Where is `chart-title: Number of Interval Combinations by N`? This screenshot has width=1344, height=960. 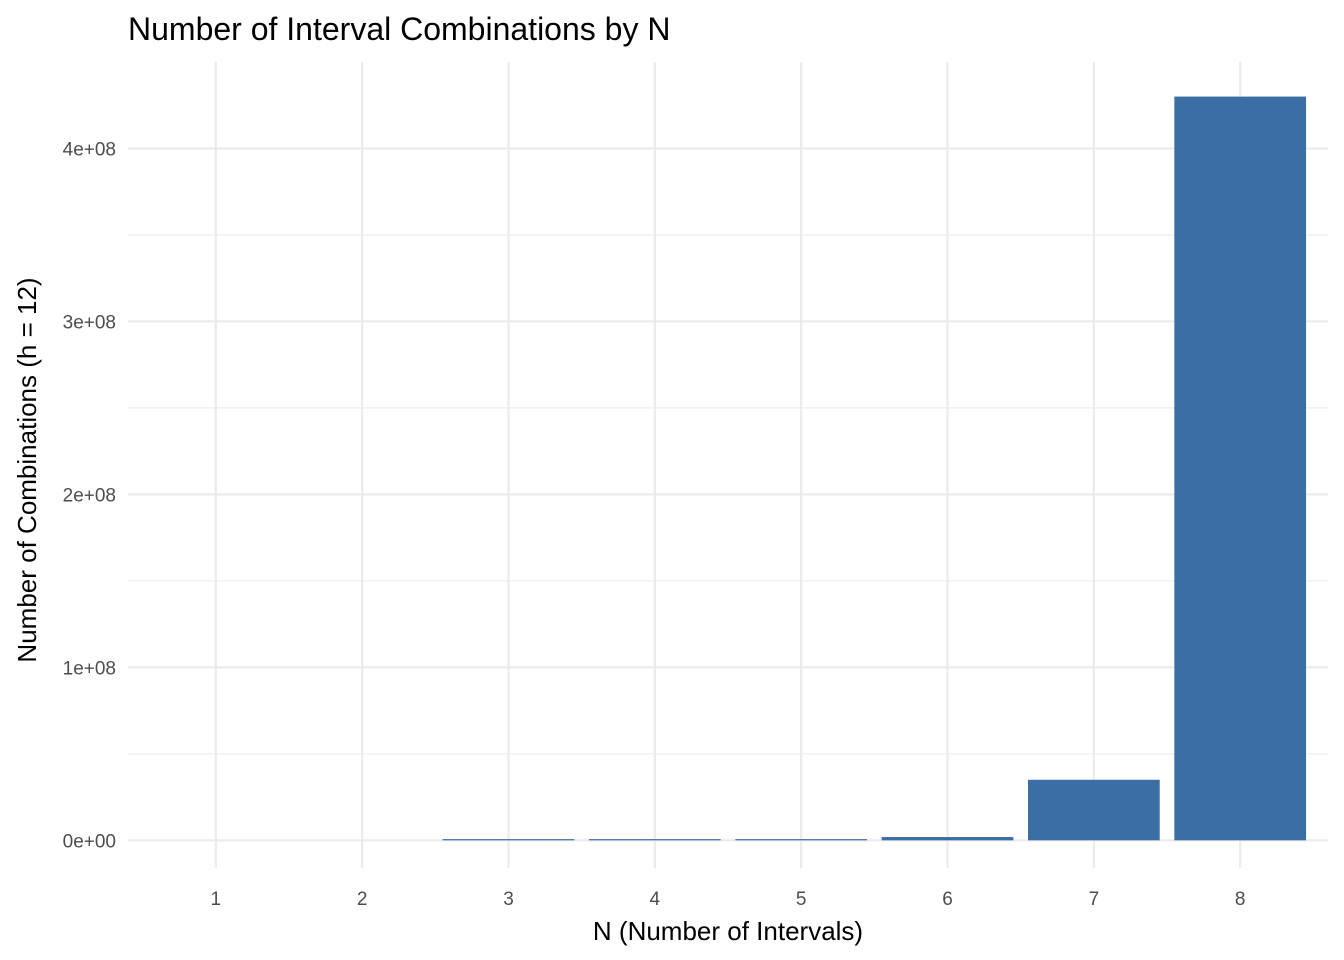
chart-title: Number of Interval Combinations by N is located at coordinates (399, 29).